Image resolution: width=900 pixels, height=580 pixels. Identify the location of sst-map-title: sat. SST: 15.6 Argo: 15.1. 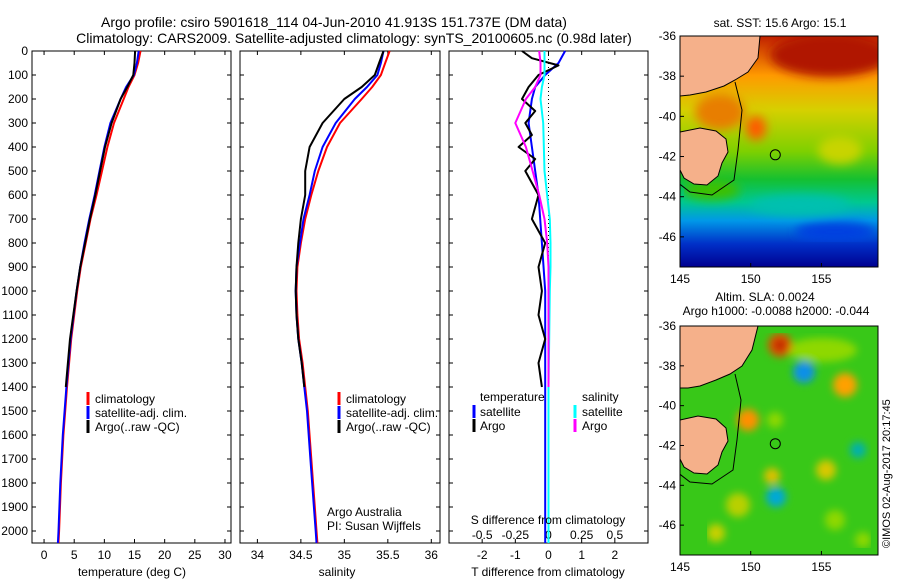
(780, 23).